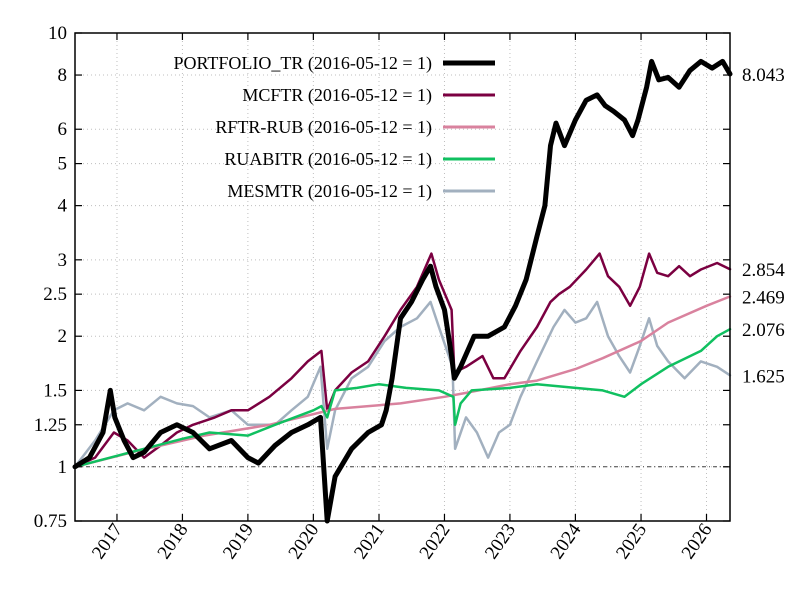 The height and width of the screenshot is (600, 800). I want to click on legend-label: RUABITR (2016-05-12 = 1), so click(328, 159).